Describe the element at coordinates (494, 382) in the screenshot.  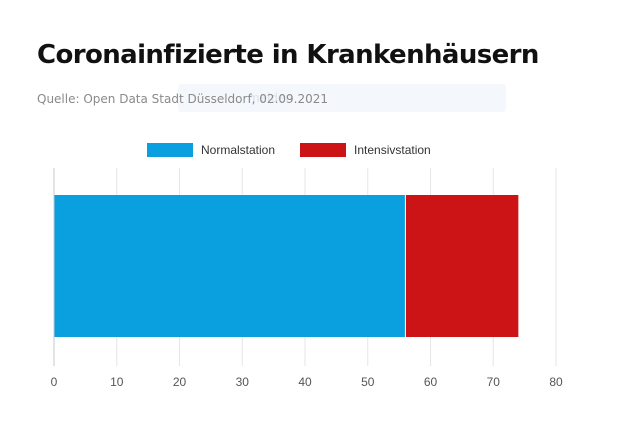
I see `x-tick-label-7: 70` at that location.